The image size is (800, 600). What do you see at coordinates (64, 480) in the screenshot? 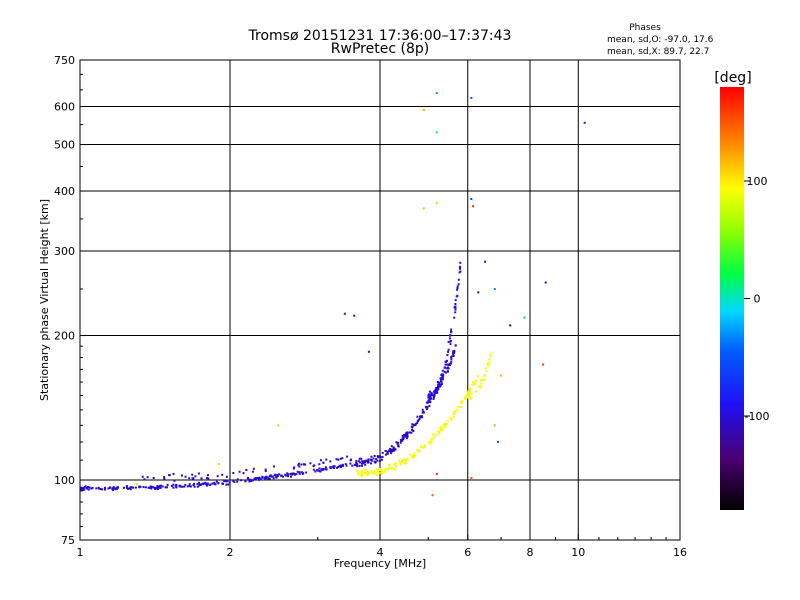
I see `y-tick-label: 100` at bounding box center [64, 480].